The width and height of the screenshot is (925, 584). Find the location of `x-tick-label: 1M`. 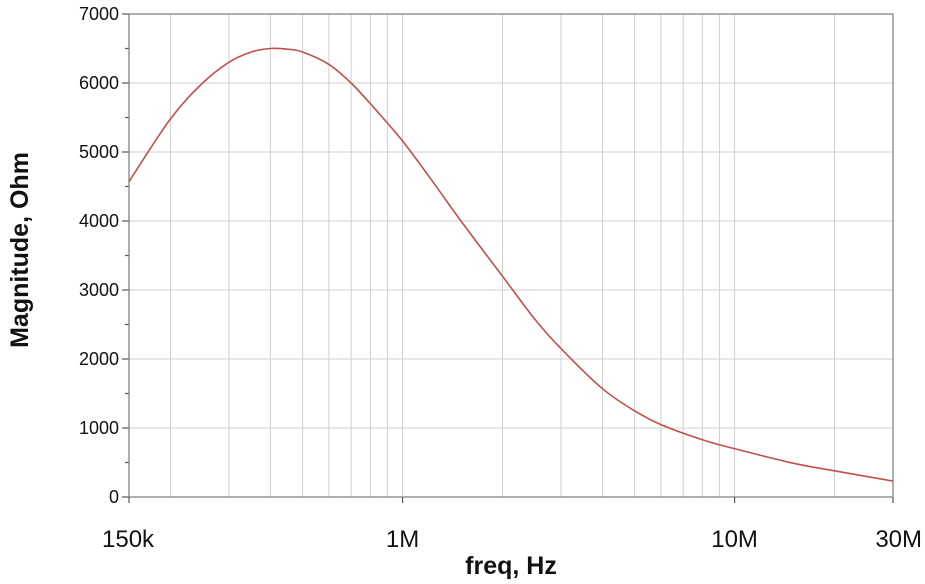

x-tick-label: 1M is located at coordinates (402, 539).